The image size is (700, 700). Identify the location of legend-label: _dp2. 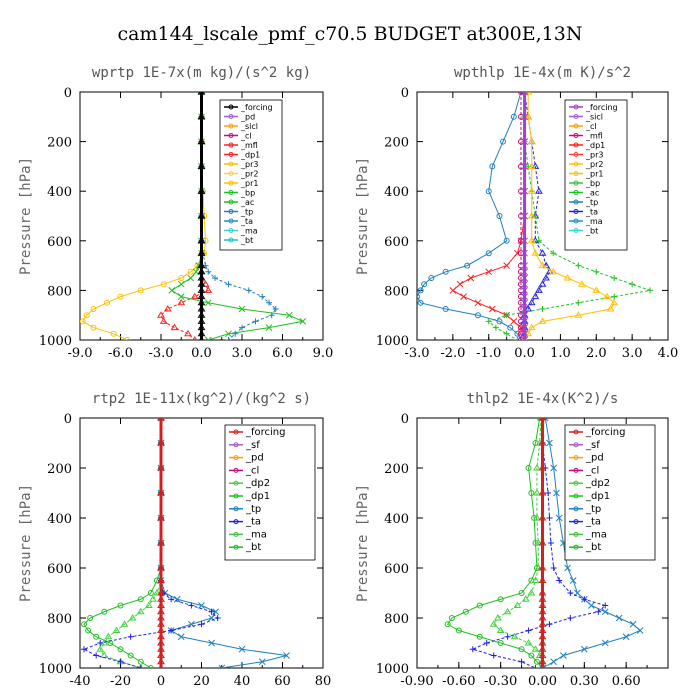
(257, 483).